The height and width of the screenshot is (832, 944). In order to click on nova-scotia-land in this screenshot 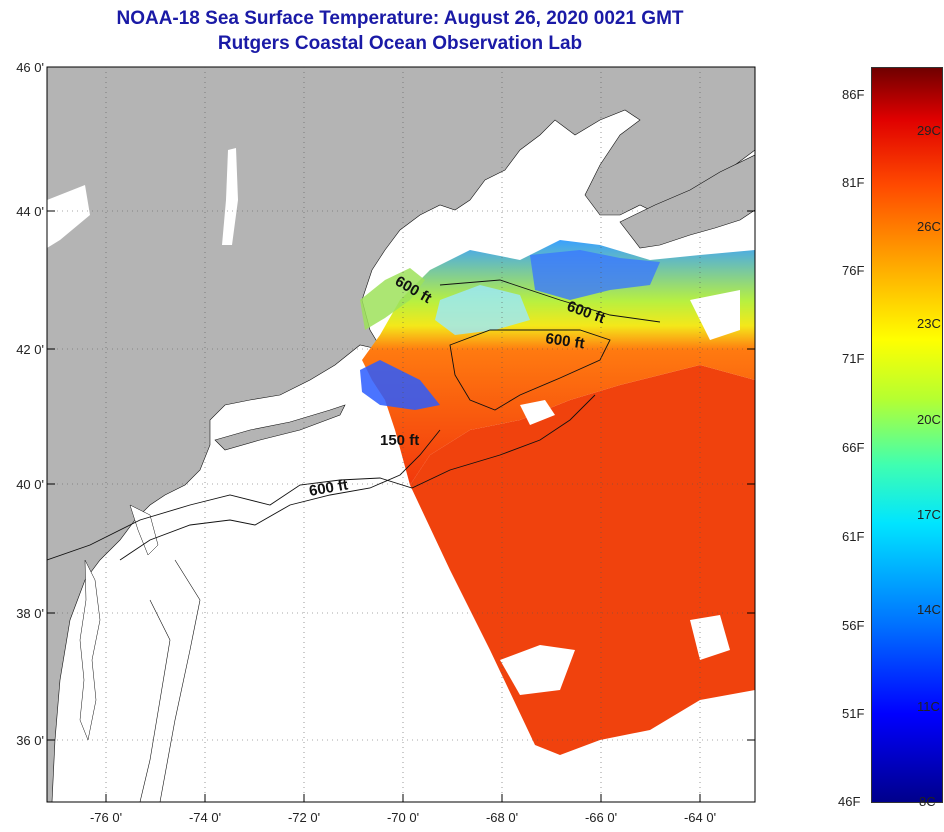, I will do `click(687, 201)`.